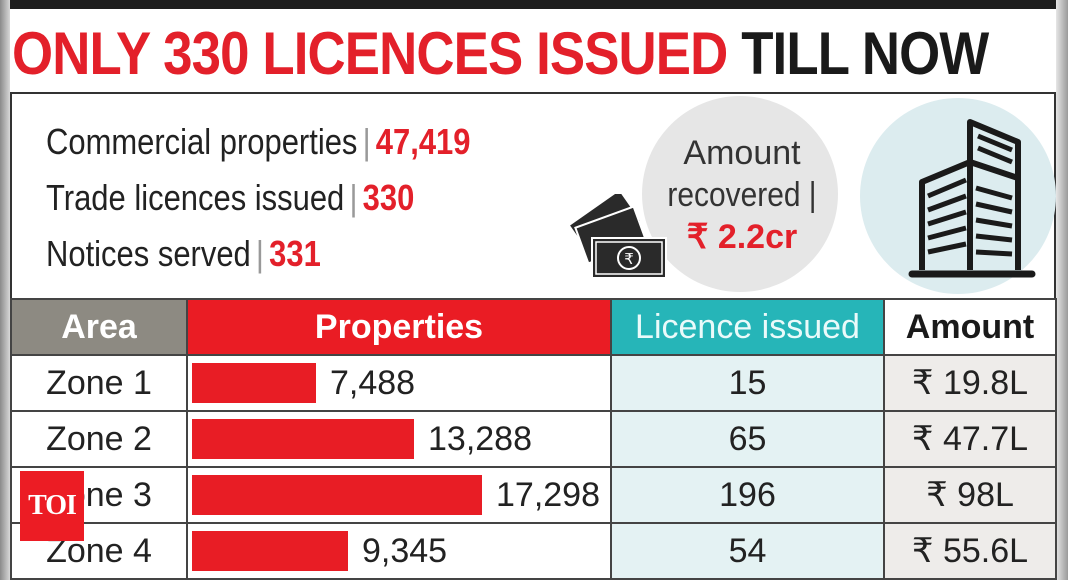  What do you see at coordinates (399, 327) in the screenshot?
I see `header-properties: Properties` at bounding box center [399, 327].